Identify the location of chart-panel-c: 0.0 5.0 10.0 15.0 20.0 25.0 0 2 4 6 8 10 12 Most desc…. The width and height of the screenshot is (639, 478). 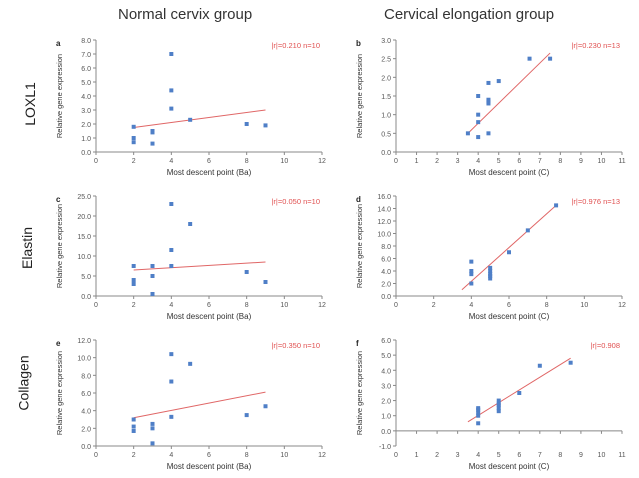
(190, 257).